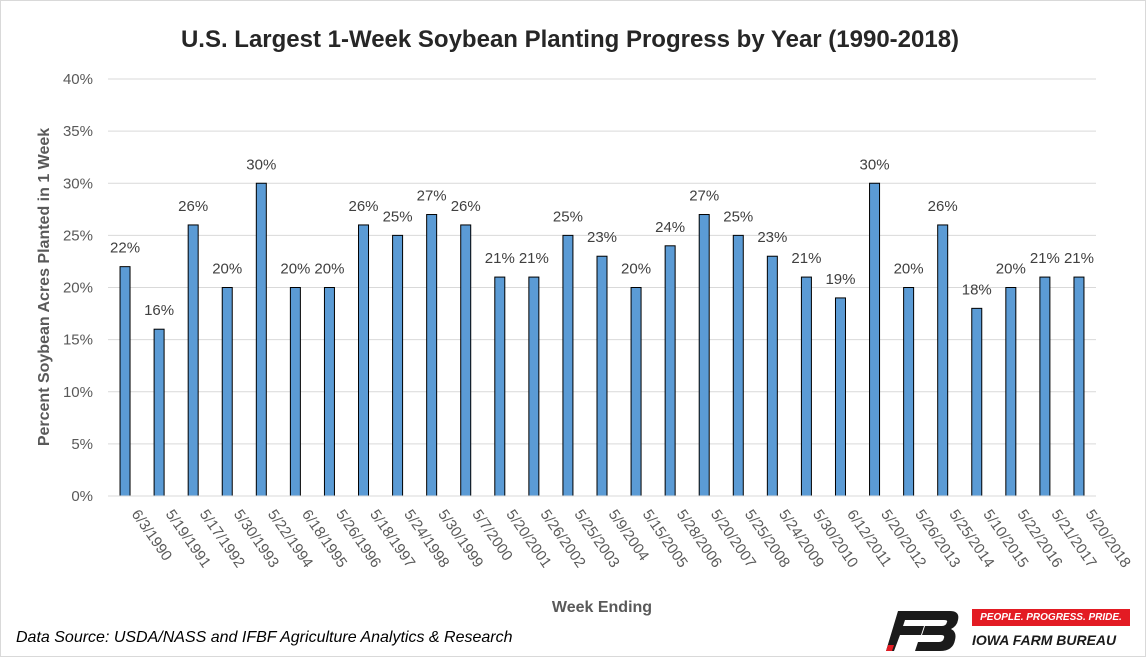  I want to click on y-tick-label: 5%, so click(82, 444).